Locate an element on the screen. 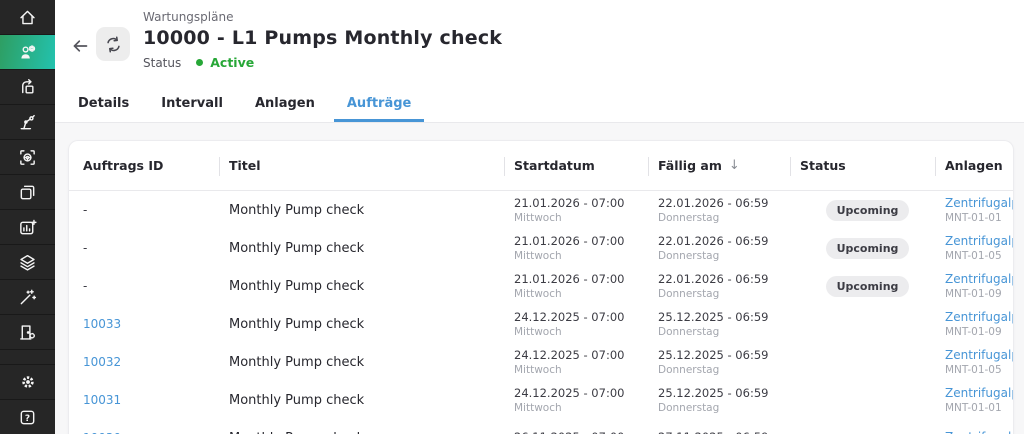 The image size is (1024, 434). tab-details: Details is located at coordinates (104, 103).